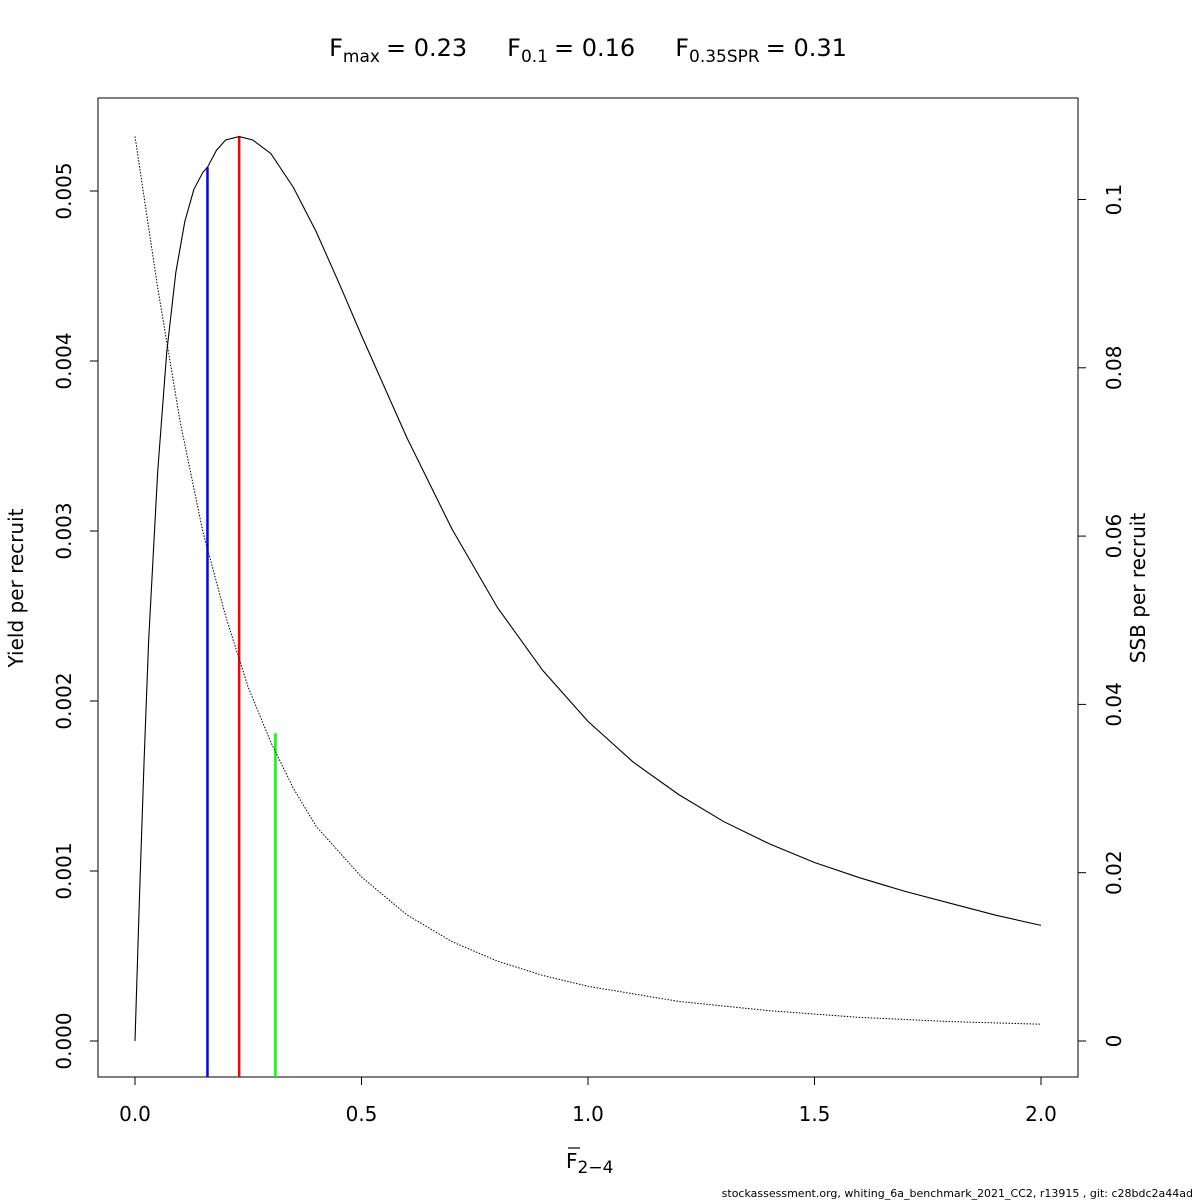 The height and width of the screenshot is (1200, 1200). Describe the element at coordinates (588, 1114) in the screenshot. I see `x-tick-label: 1.0` at that location.